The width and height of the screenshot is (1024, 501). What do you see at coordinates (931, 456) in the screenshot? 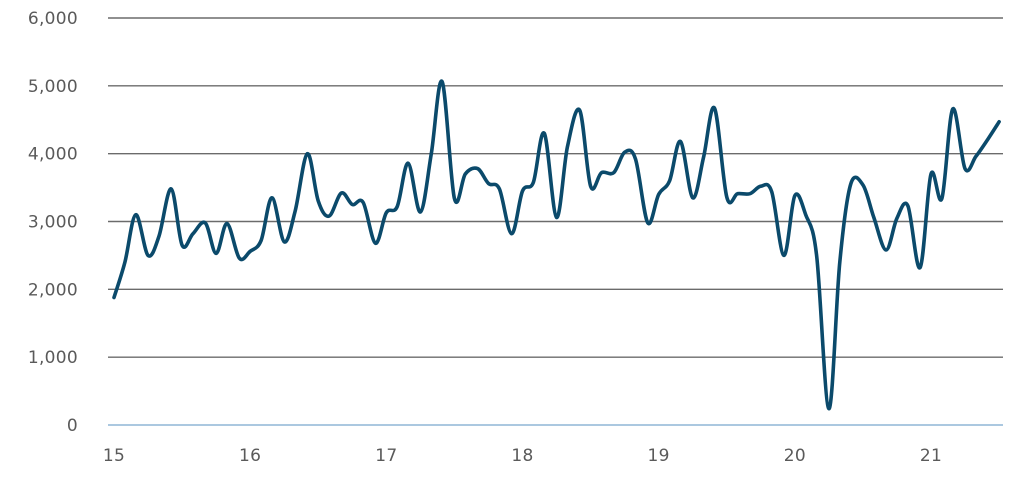
I see `x-tick-label: 21` at bounding box center [931, 456].